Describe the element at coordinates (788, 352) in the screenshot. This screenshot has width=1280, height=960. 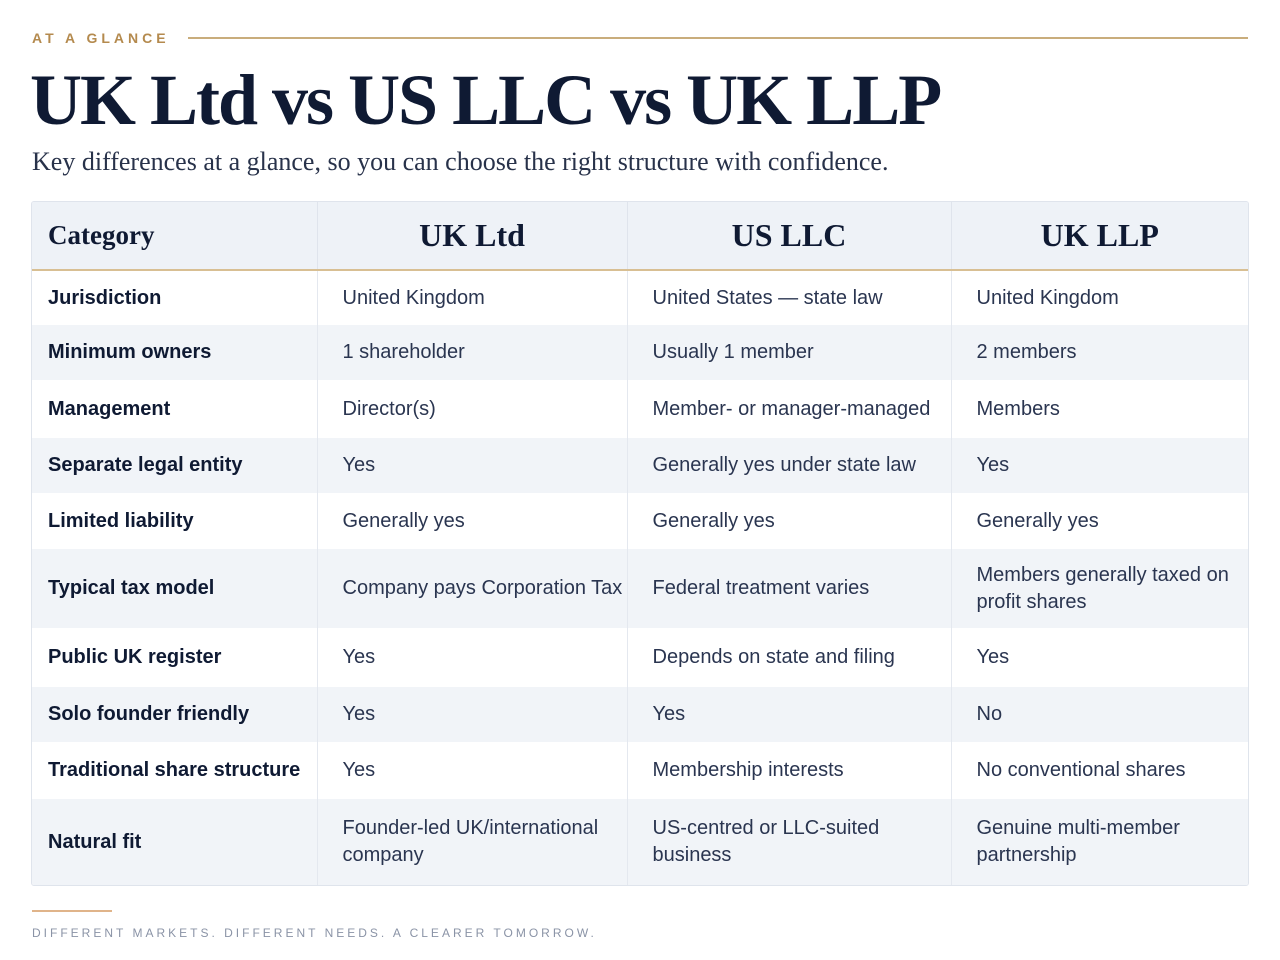
I see `cell-us-llc: Usually 1 member` at that location.